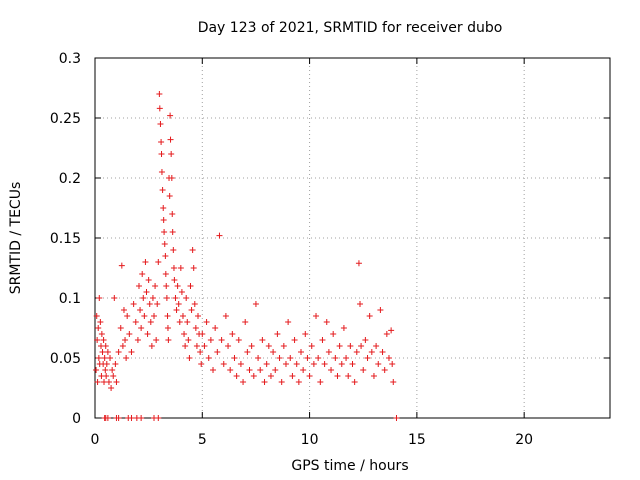  I want to click on y-tick-label: 0, so click(76, 419).